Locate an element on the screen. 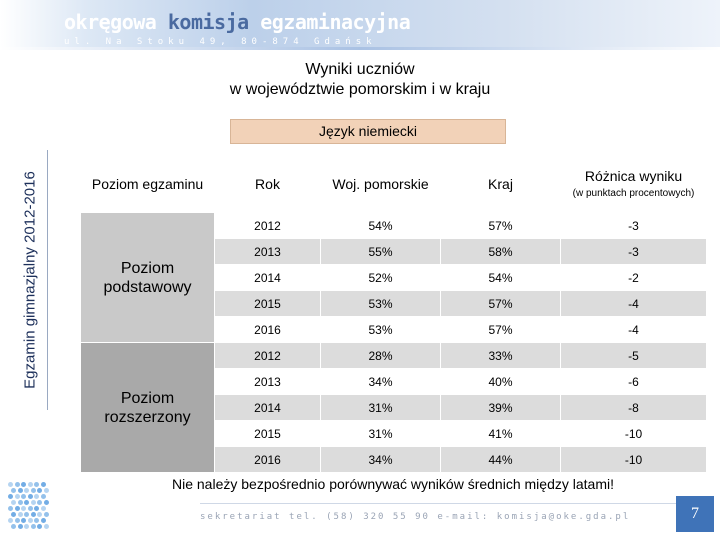  table-row: 2016 34% 44% -10 is located at coordinates (394, 459).